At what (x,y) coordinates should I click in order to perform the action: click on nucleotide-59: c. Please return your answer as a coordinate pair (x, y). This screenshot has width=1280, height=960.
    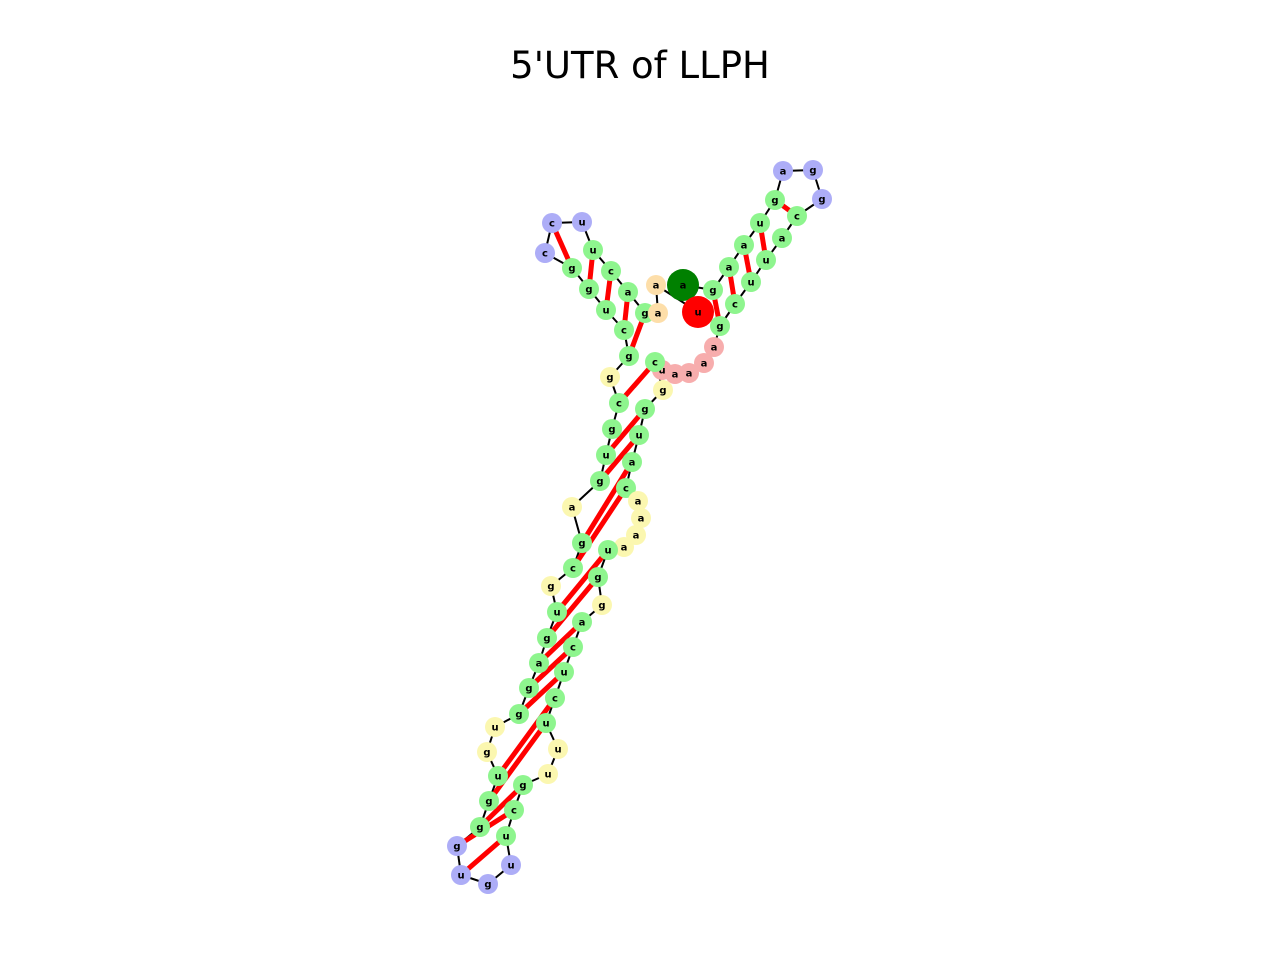
    Looking at the image, I should click on (573, 568).